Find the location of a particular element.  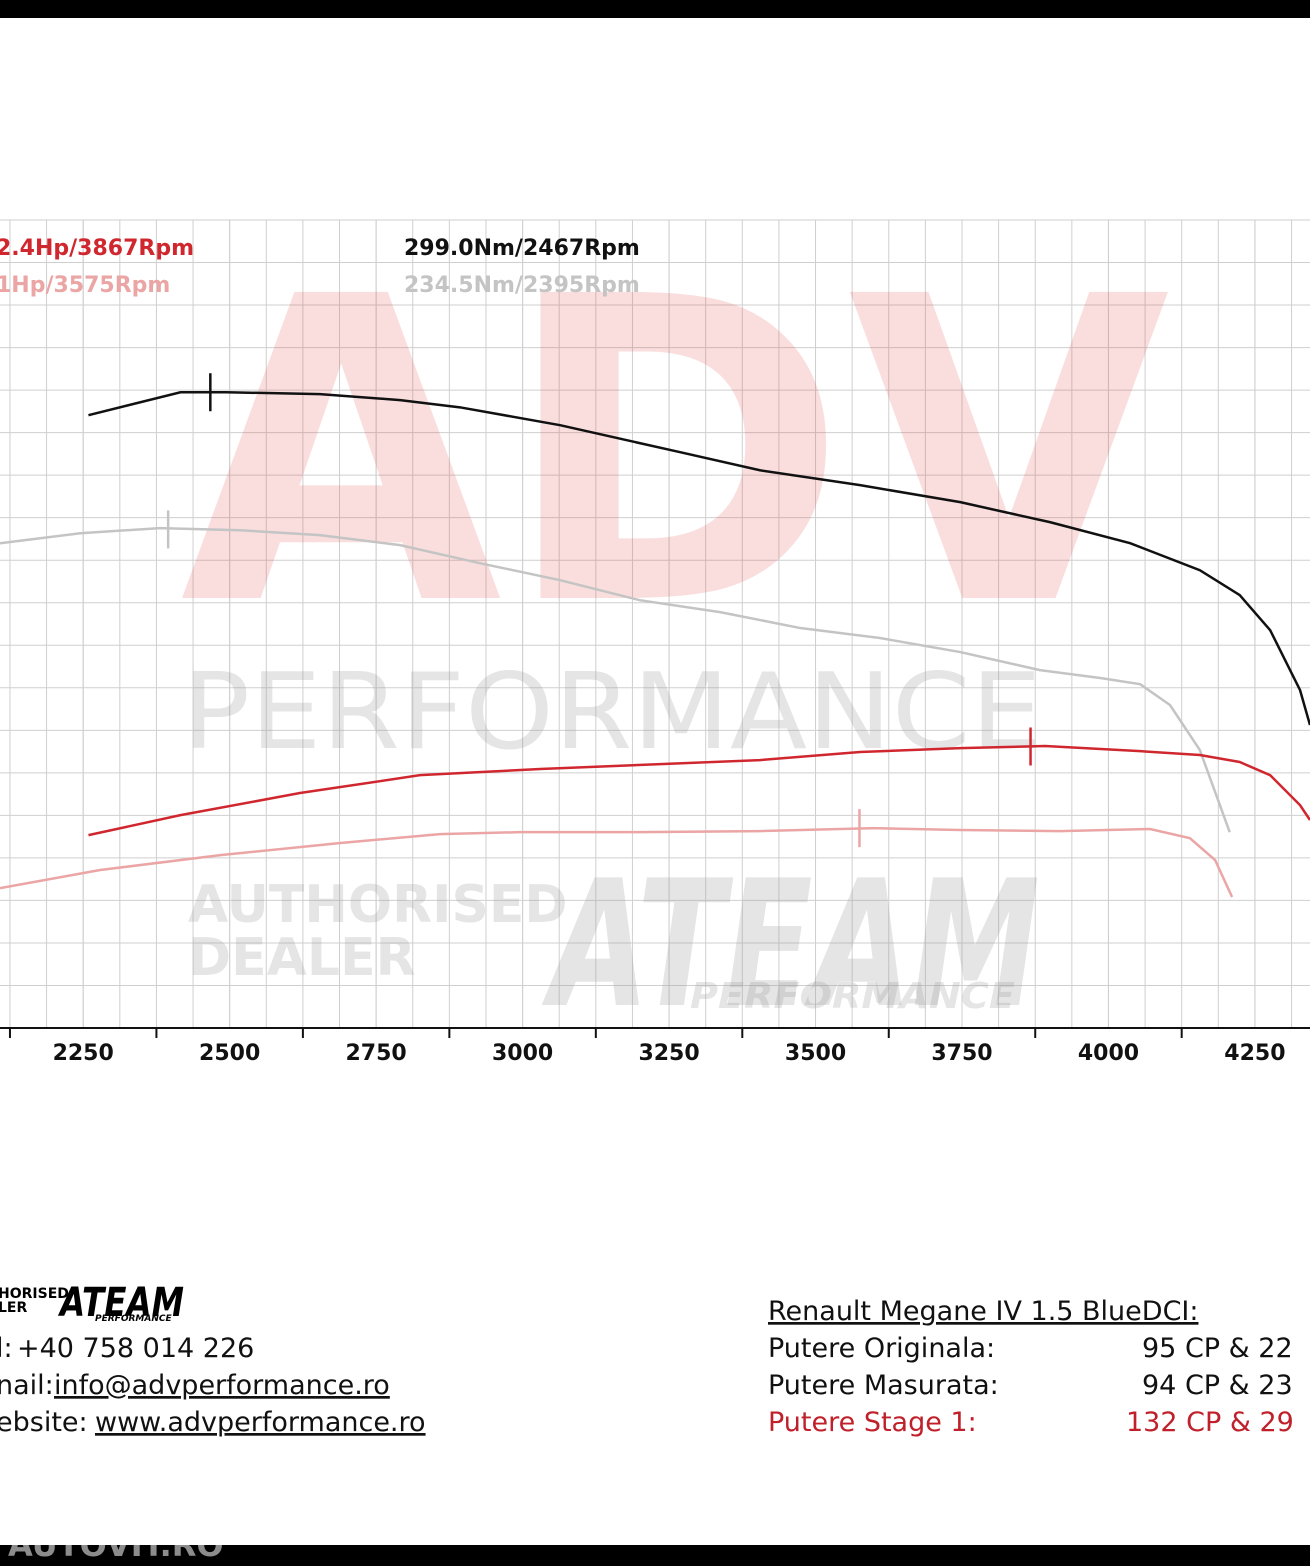

annotation: 299.0Nm/2467Rpm is located at coordinates (522, 248).